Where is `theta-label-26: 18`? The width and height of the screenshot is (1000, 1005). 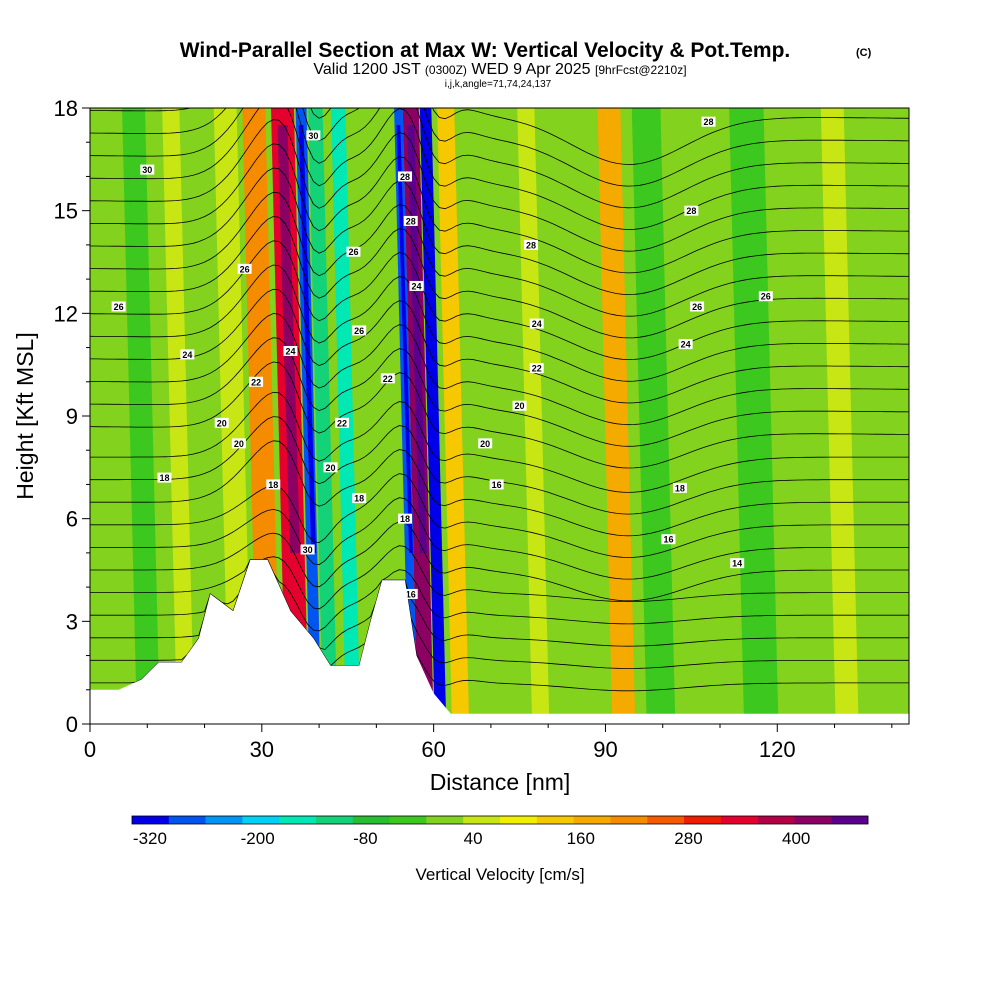
theta-label-26: 18 is located at coordinates (405, 518).